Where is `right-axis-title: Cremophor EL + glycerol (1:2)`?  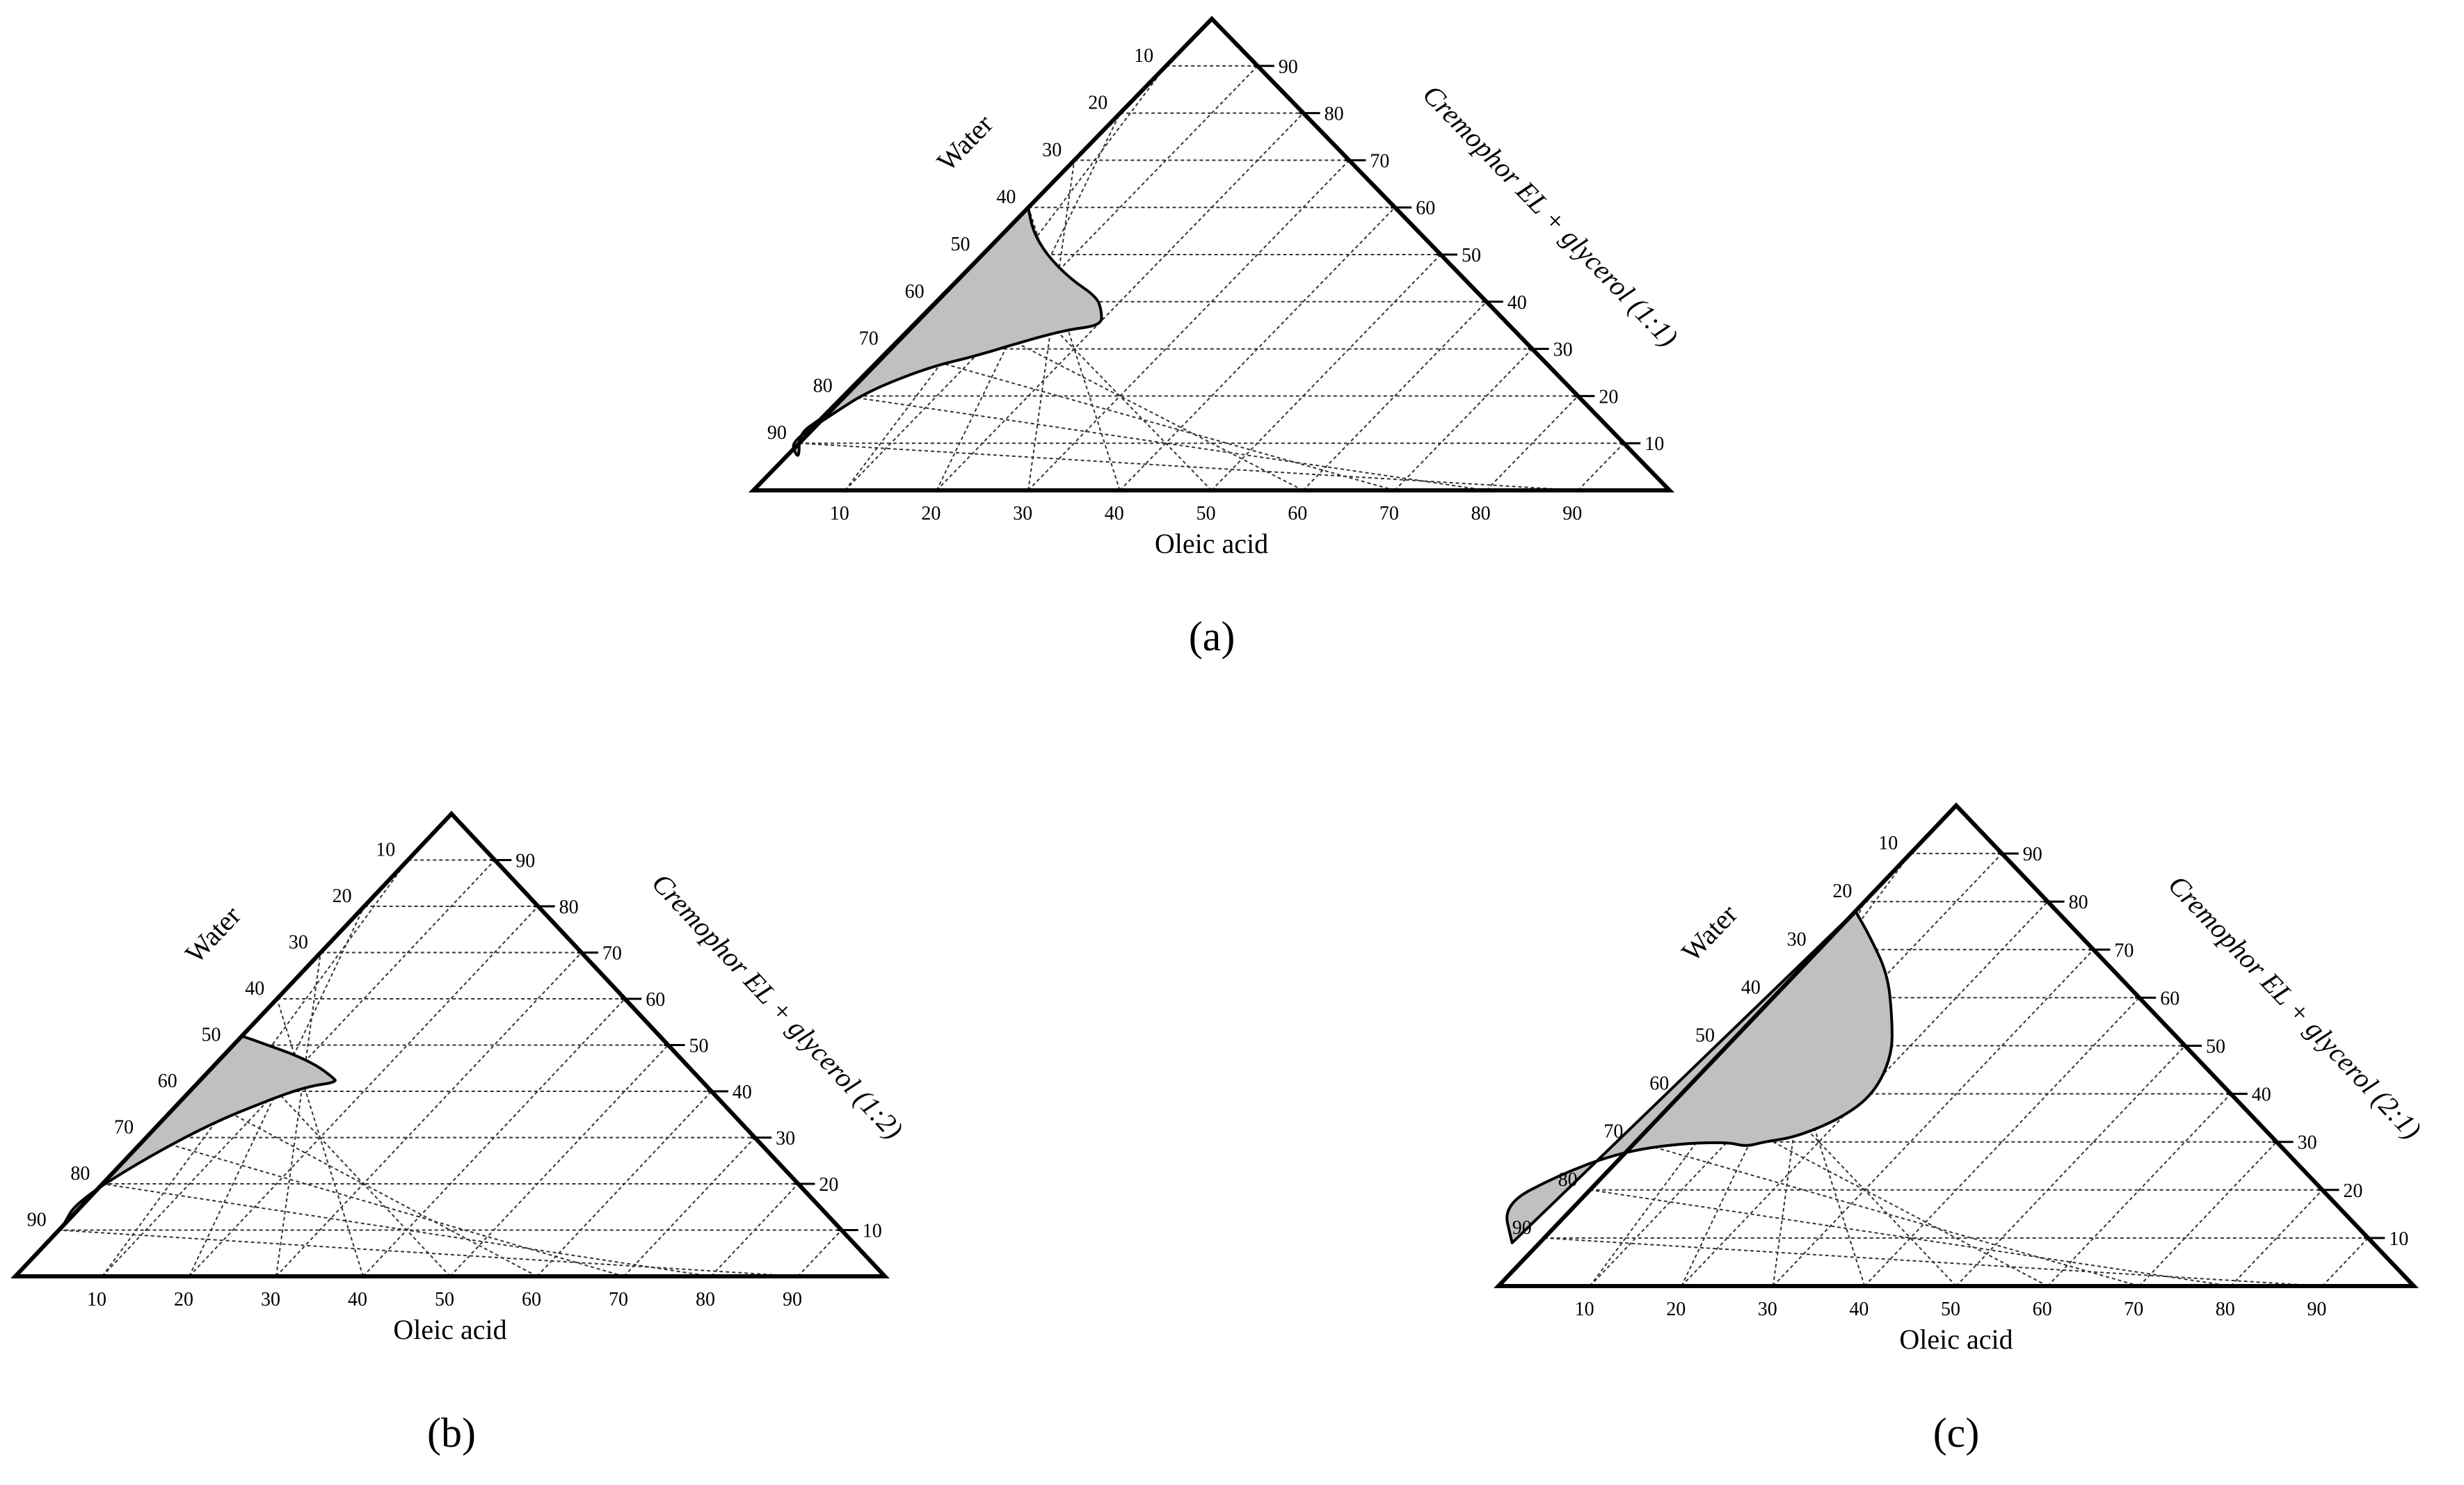
right-axis-title: Cremophor EL + glycerol (1:2) is located at coordinates (777, 1007).